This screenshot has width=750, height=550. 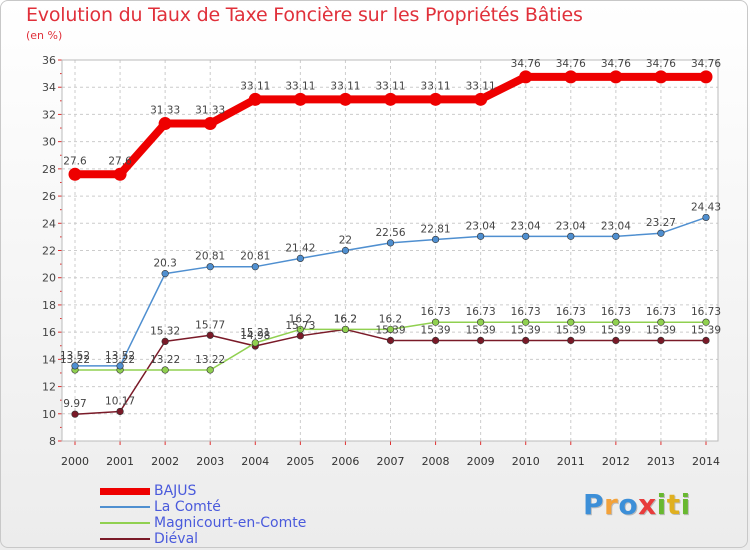 I want to click on y-tick-label: 34, so click(x=49, y=87).